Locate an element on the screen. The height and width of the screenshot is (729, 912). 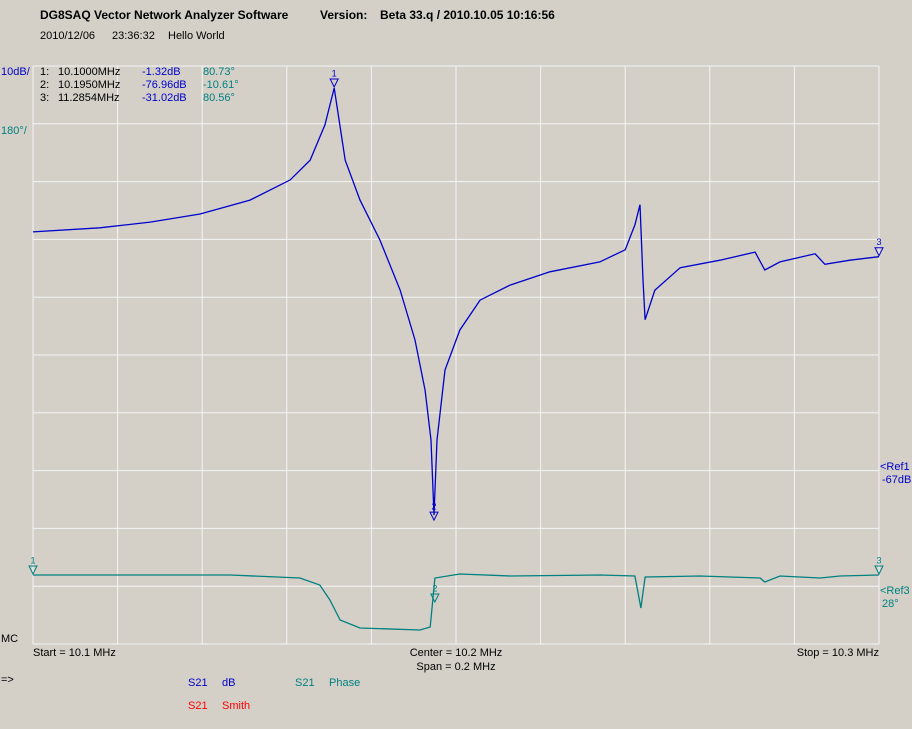
trace is located at coordinates (456, 602).